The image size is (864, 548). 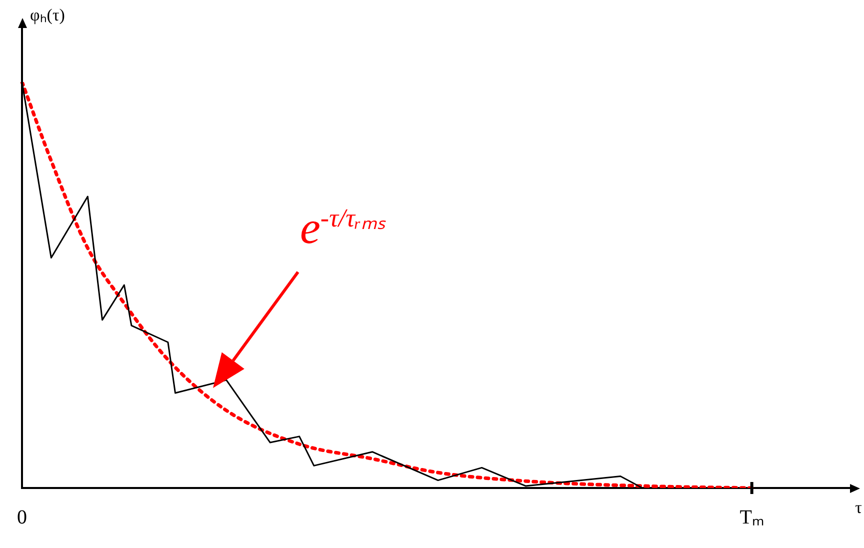 I want to click on annotation: e$^{-τ/τᵣₘₛ}$, so click(x=343, y=227).